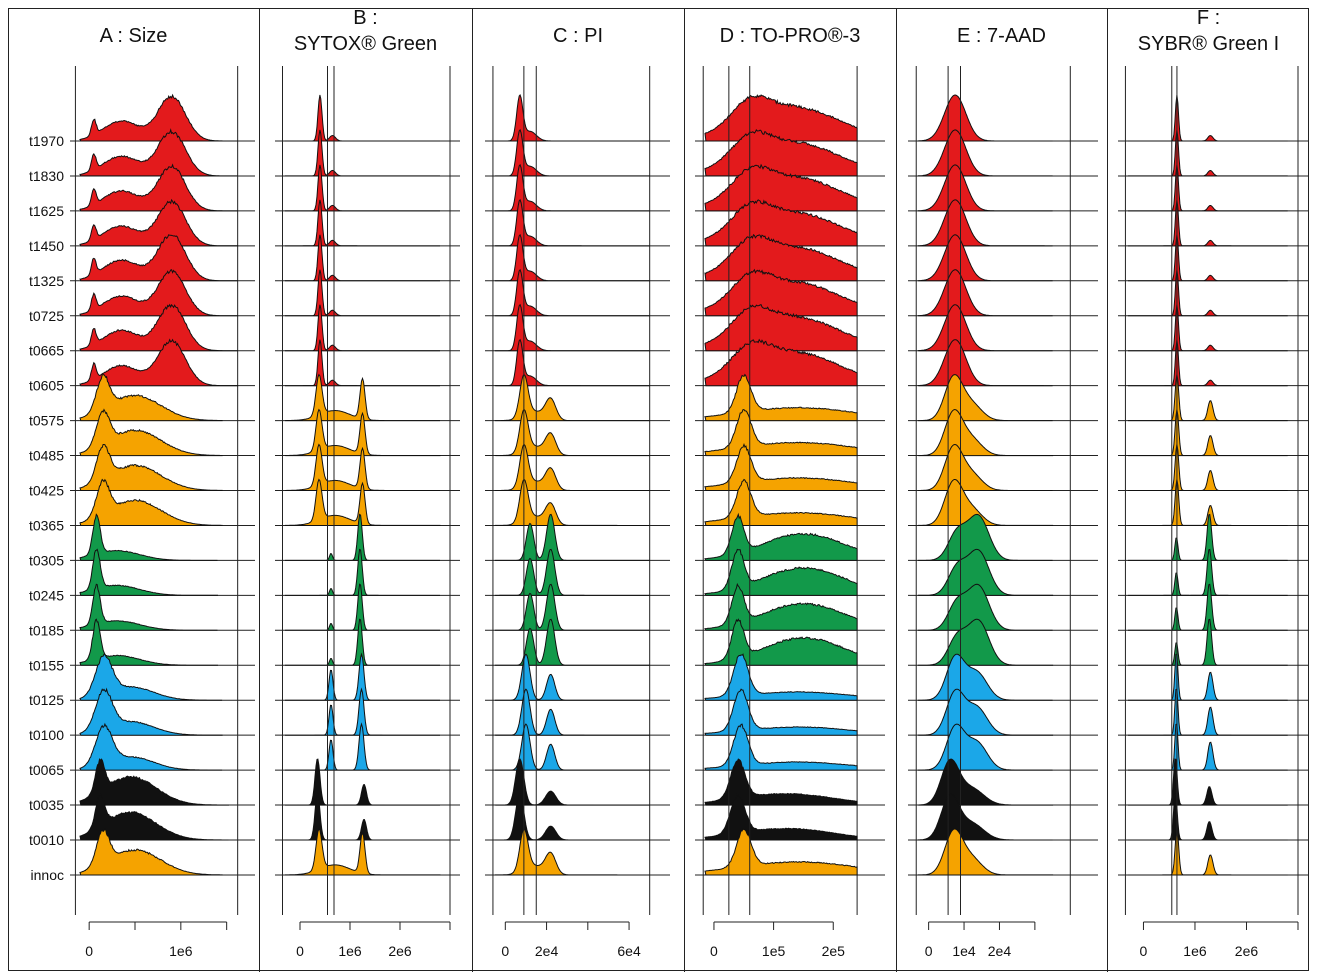 This screenshot has height=972, width=1317. Describe the element at coordinates (362, 852) in the screenshot. I see `ridge-innoc` at that location.